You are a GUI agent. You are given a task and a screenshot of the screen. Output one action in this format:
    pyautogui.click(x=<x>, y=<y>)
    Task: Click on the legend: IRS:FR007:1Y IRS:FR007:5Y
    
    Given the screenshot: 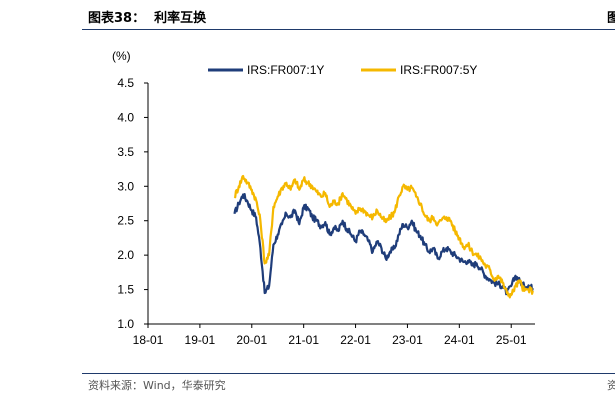 What is the action you would take?
    pyautogui.click(x=342, y=70)
    